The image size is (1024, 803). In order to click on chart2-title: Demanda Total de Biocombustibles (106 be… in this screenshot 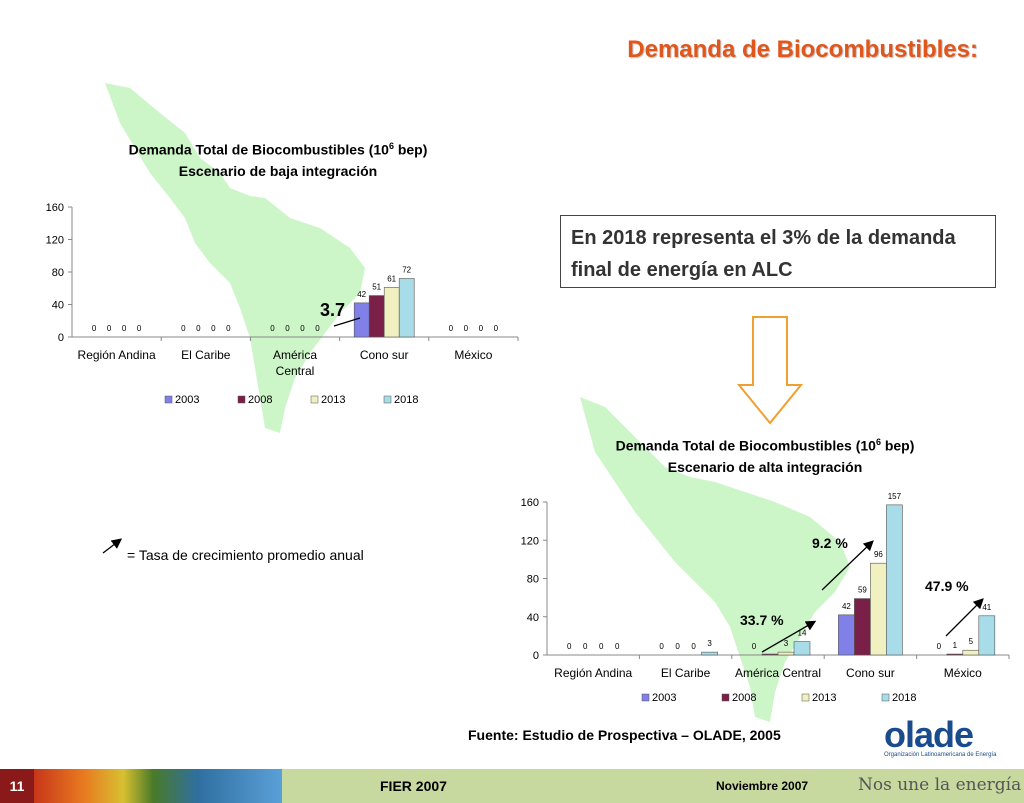, I will do `click(765, 455)`.